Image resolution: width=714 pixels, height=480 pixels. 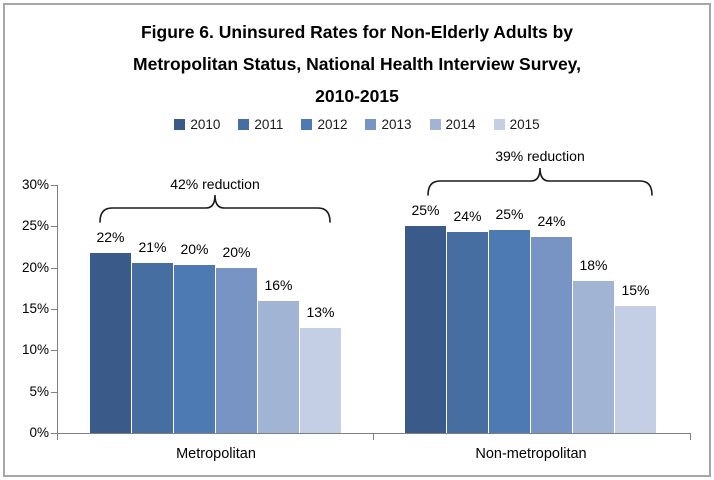 I want to click on legend-label: 2014, so click(x=460, y=124).